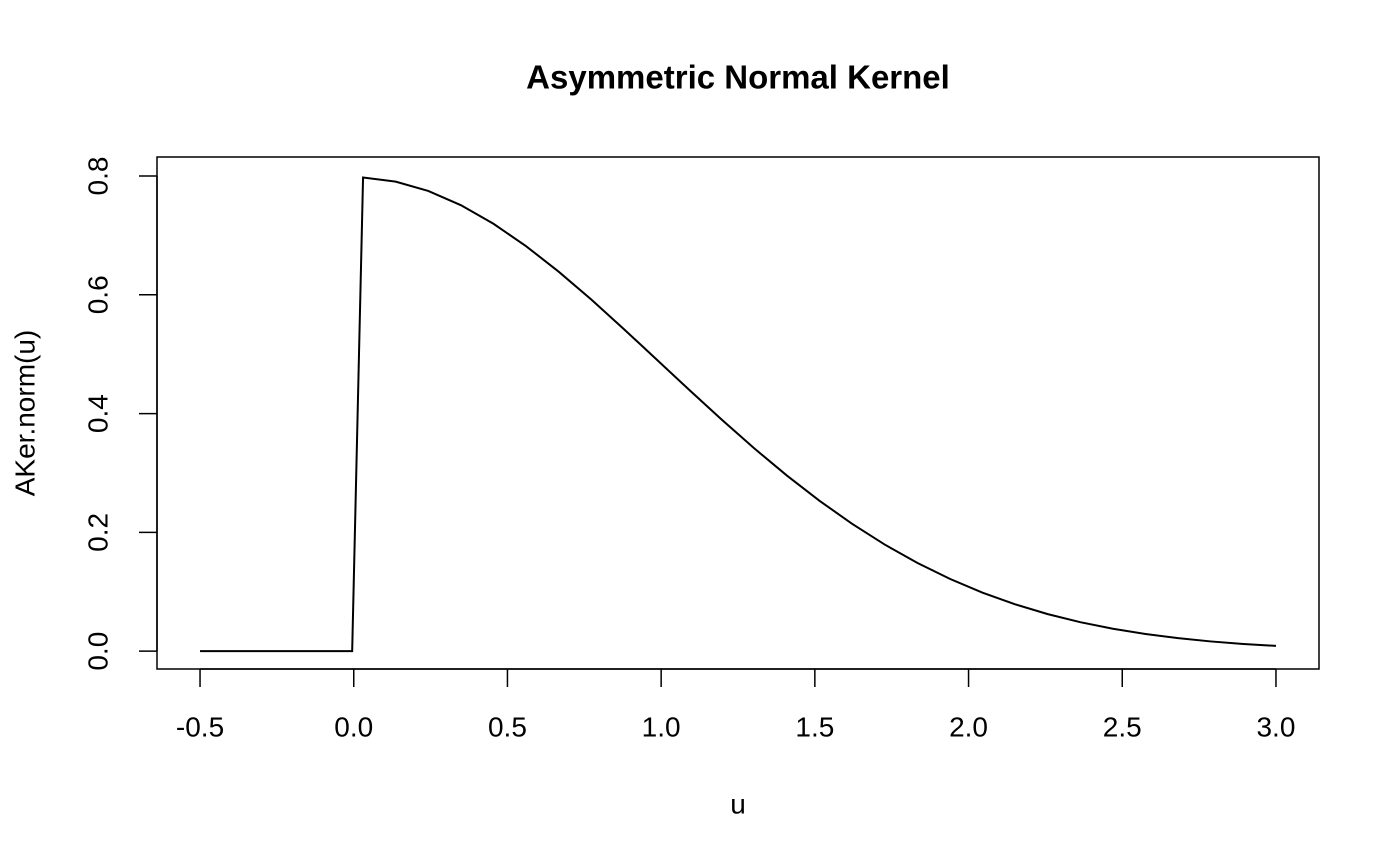  Describe the element at coordinates (97, 532) in the screenshot. I see `y-tick-label: 0.2` at that location.